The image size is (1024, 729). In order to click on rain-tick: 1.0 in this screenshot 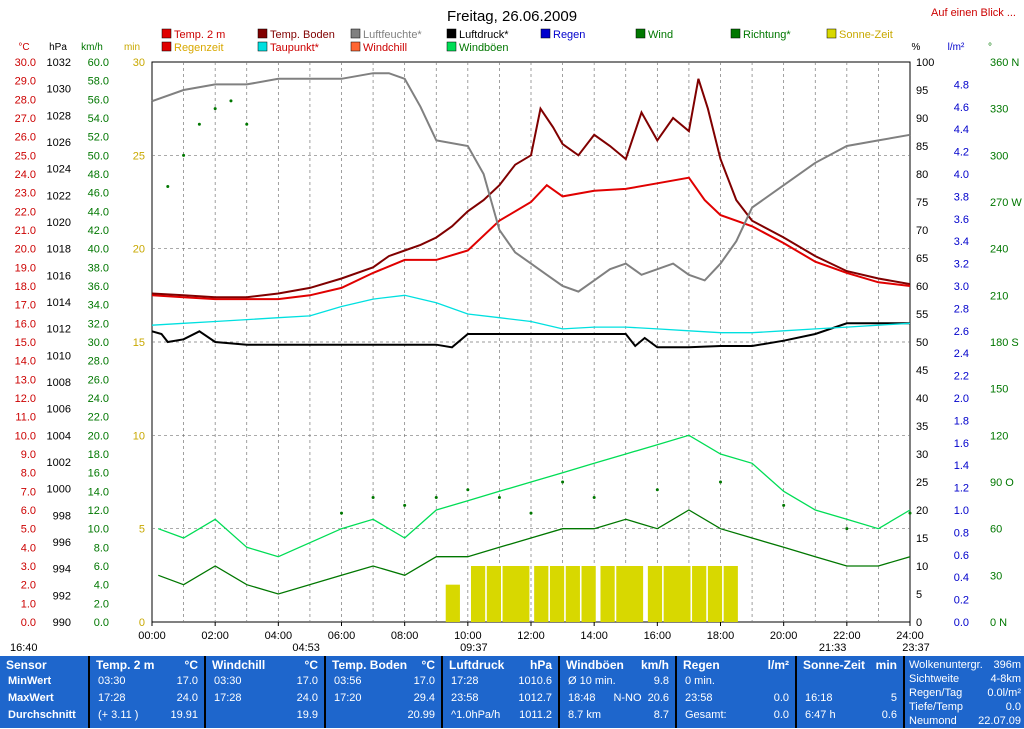, I will do `click(961, 511)`.